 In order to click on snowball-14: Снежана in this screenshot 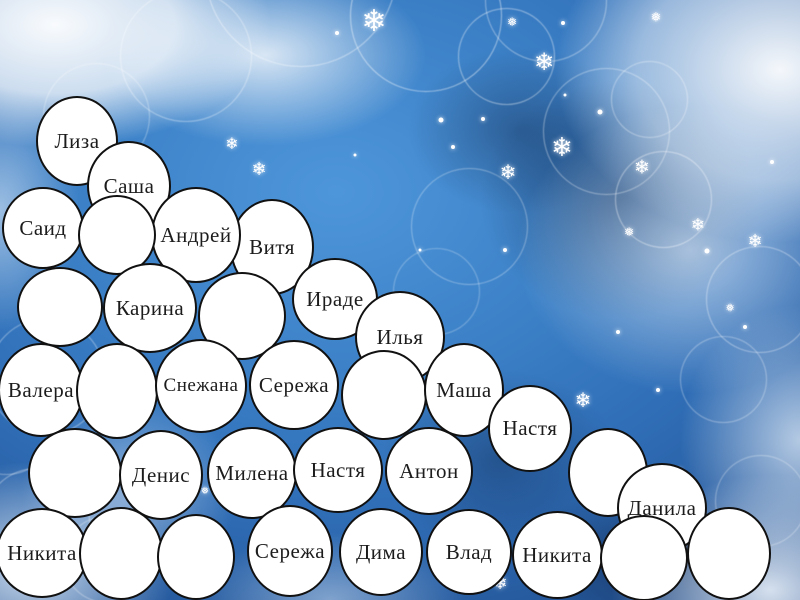, I will do `click(201, 386)`.